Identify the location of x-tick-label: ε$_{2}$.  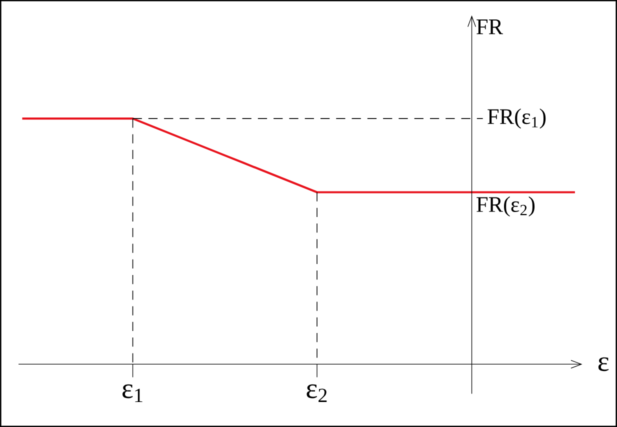
(316, 393).